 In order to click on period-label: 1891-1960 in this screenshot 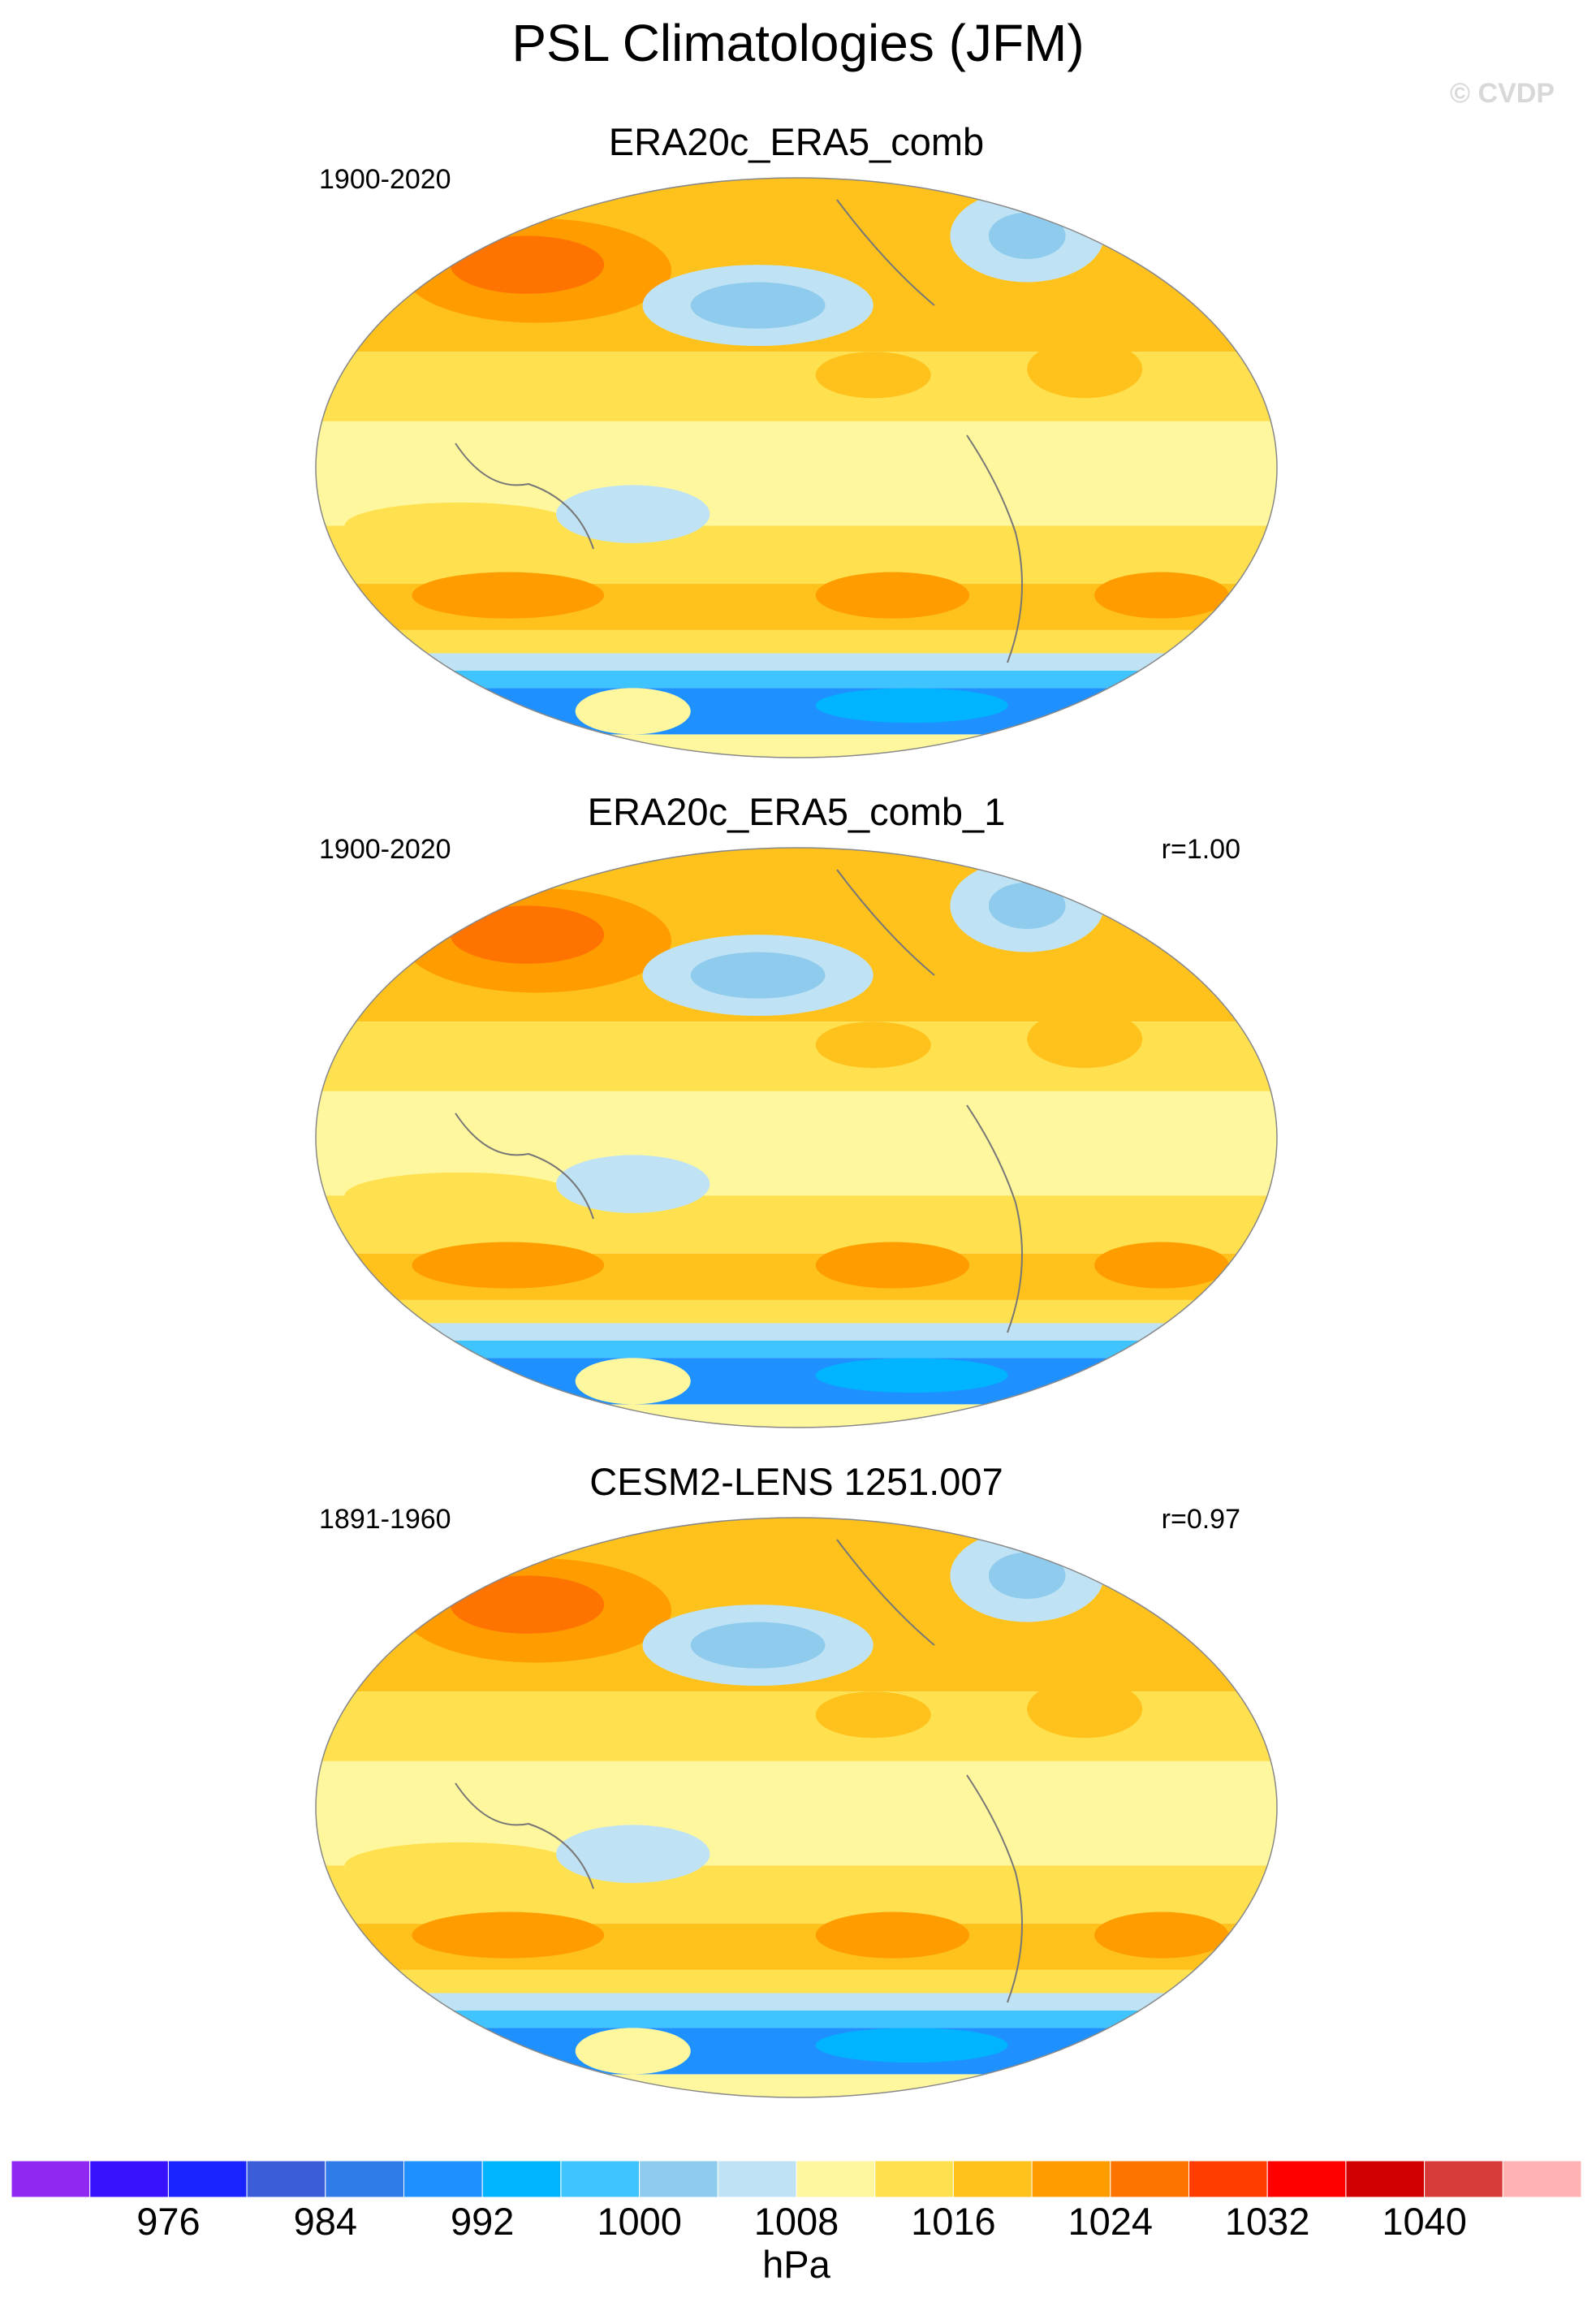, I will do `click(385, 1519)`.